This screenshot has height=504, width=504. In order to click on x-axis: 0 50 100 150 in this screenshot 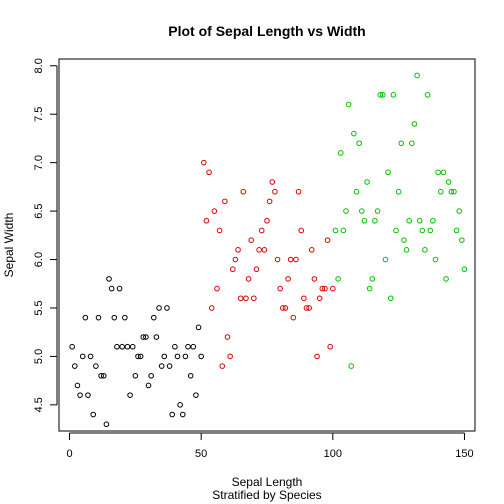, I will do `click(270, 446)`.